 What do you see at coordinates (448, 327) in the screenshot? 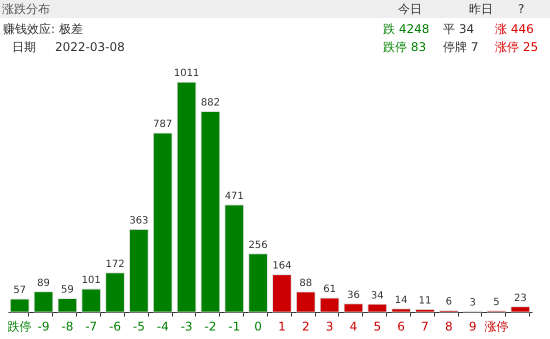
I see `x-tick-label: 8` at bounding box center [448, 327].